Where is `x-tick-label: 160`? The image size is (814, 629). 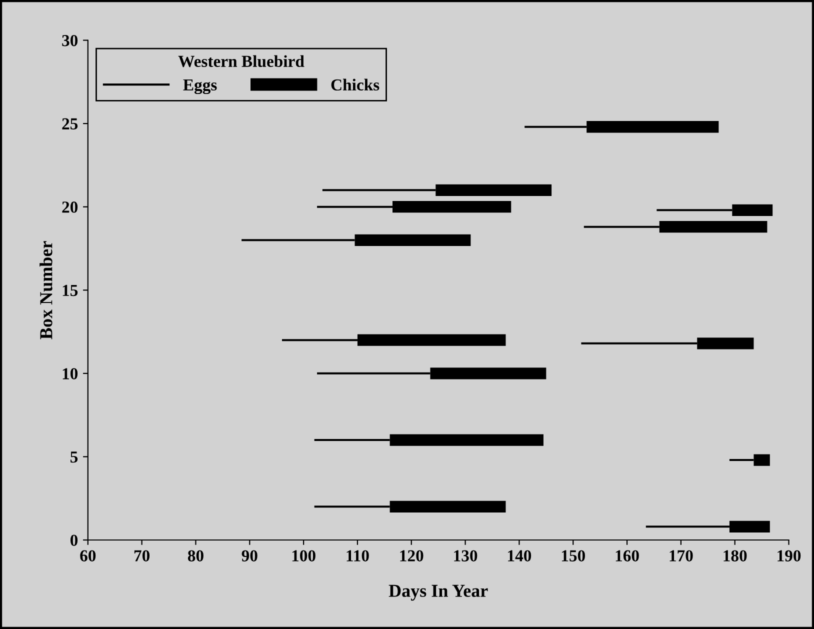 x-tick-label: 160 is located at coordinates (627, 556).